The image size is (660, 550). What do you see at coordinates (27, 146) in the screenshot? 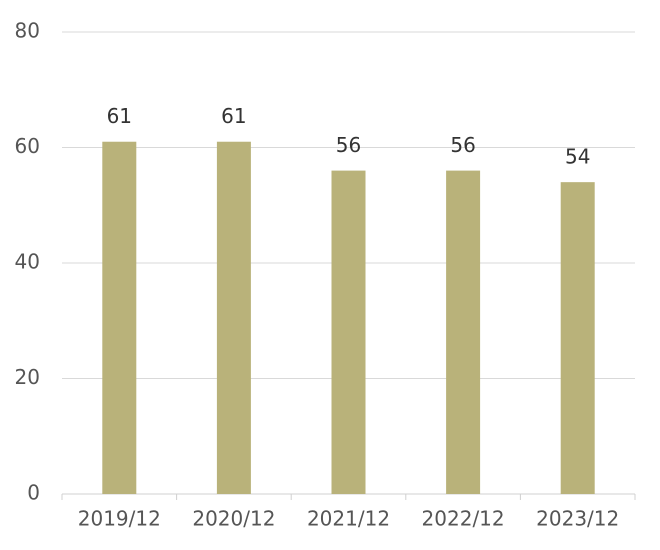
I see `y-tick-label: 60` at bounding box center [27, 146].